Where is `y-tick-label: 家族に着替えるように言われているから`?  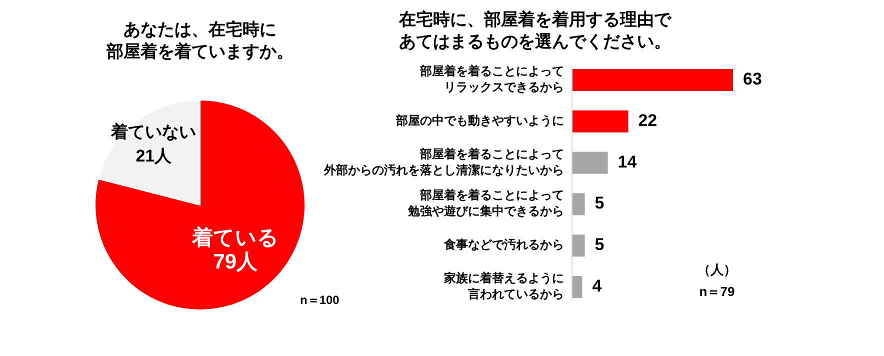
y-tick-label: 家族に着替えるように言われているから is located at coordinates (503, 286).